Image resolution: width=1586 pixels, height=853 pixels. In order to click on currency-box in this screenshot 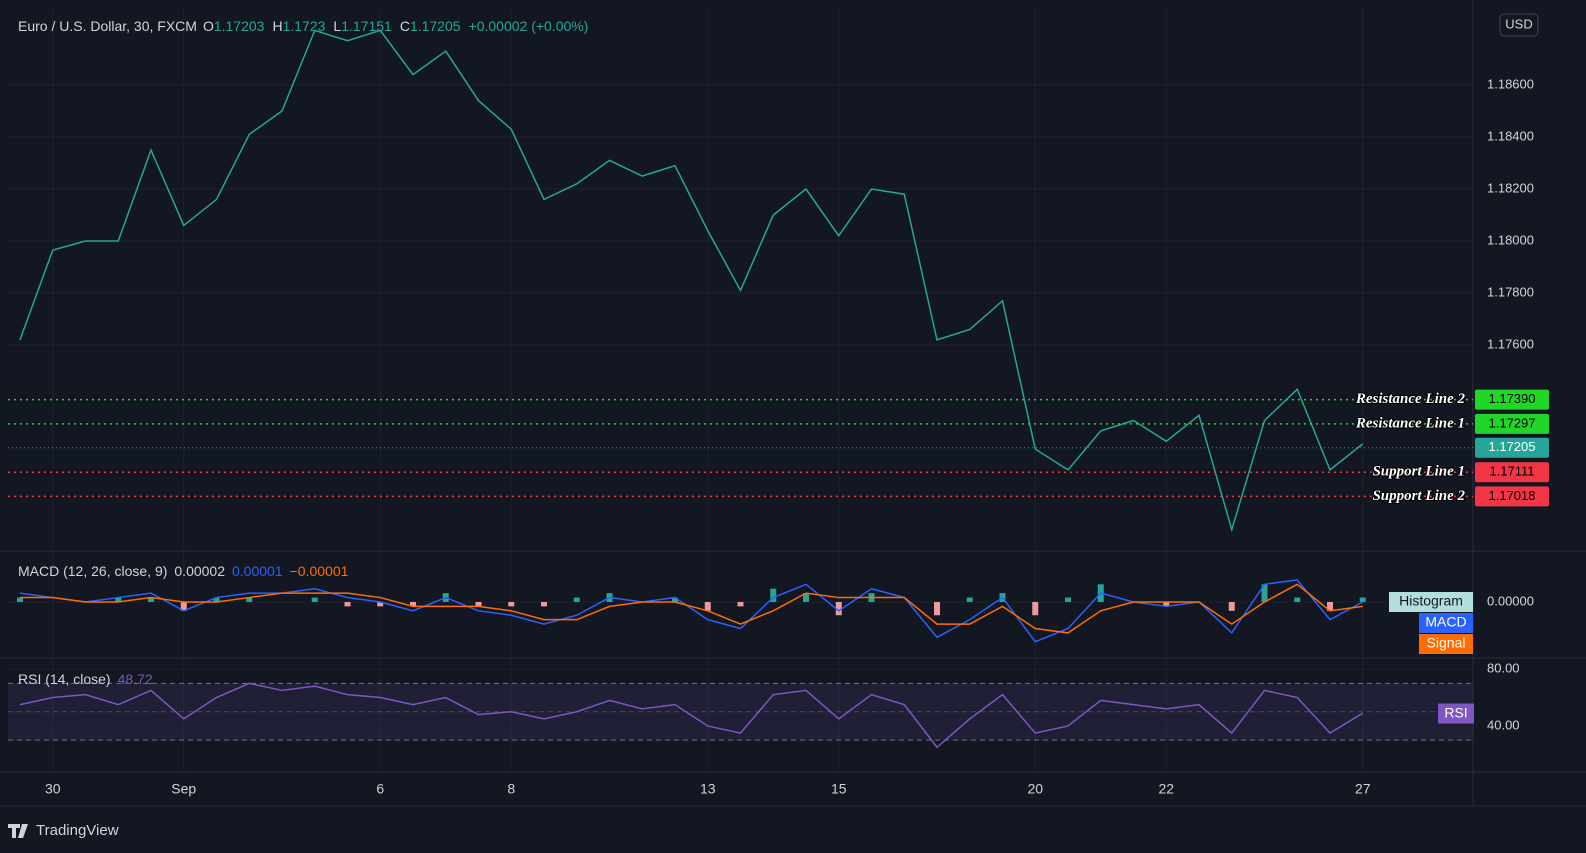, I will do `click(1519, 25)`.